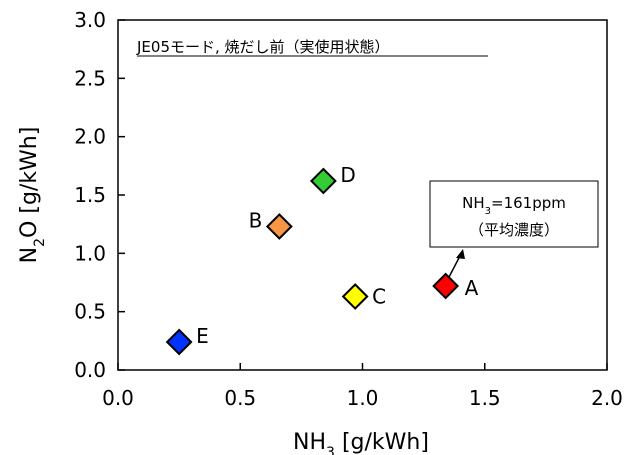 The image size is (626, 455). What do you see at coordinates (90, 253) in the screenshot?
I see `y-tick-label: 1.0` at bounding box center [90, 253].